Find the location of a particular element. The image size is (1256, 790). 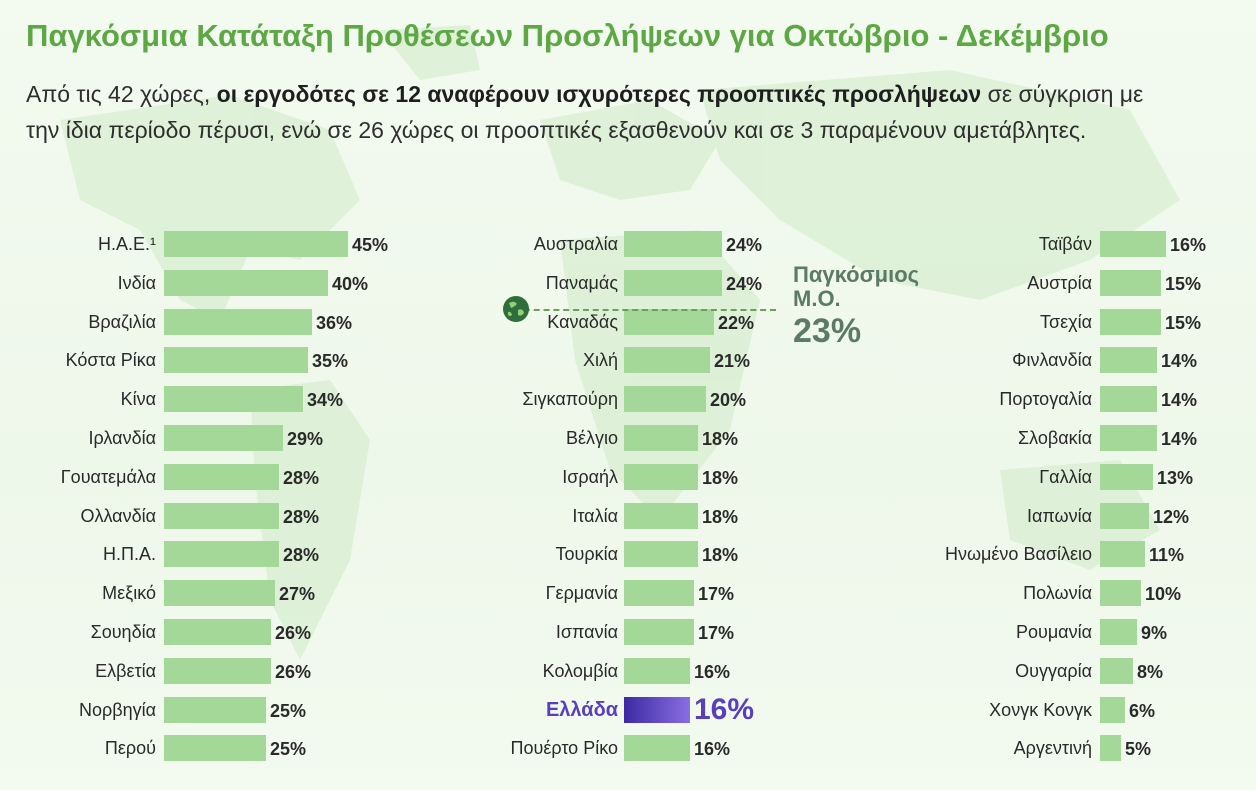

country-label: Ιταλία is located at coordinates (595, 516).